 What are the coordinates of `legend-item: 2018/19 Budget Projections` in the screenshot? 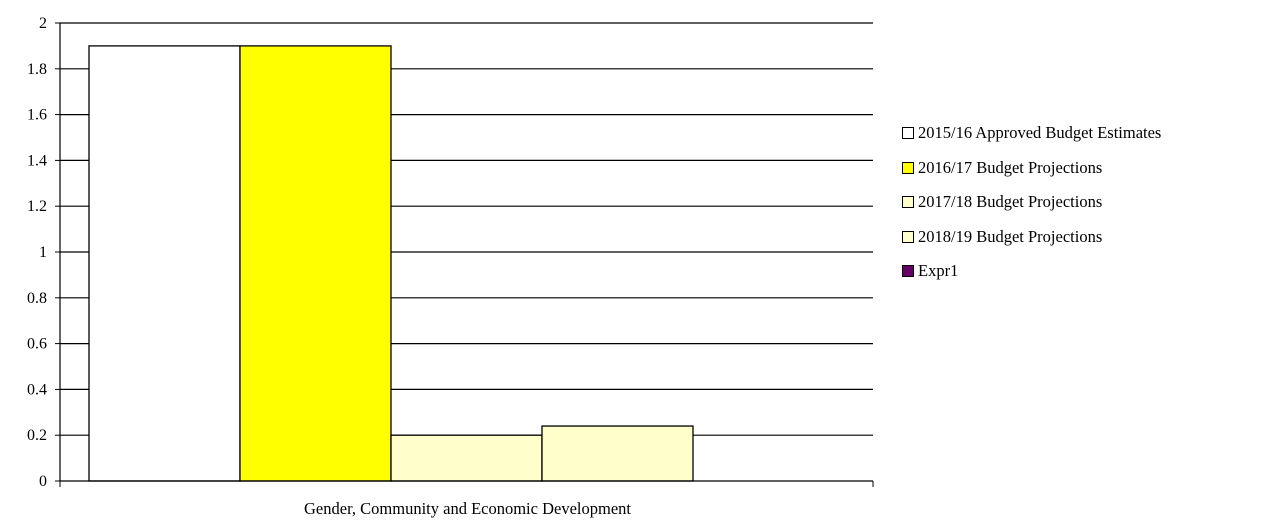 It's located at (1031, 237).